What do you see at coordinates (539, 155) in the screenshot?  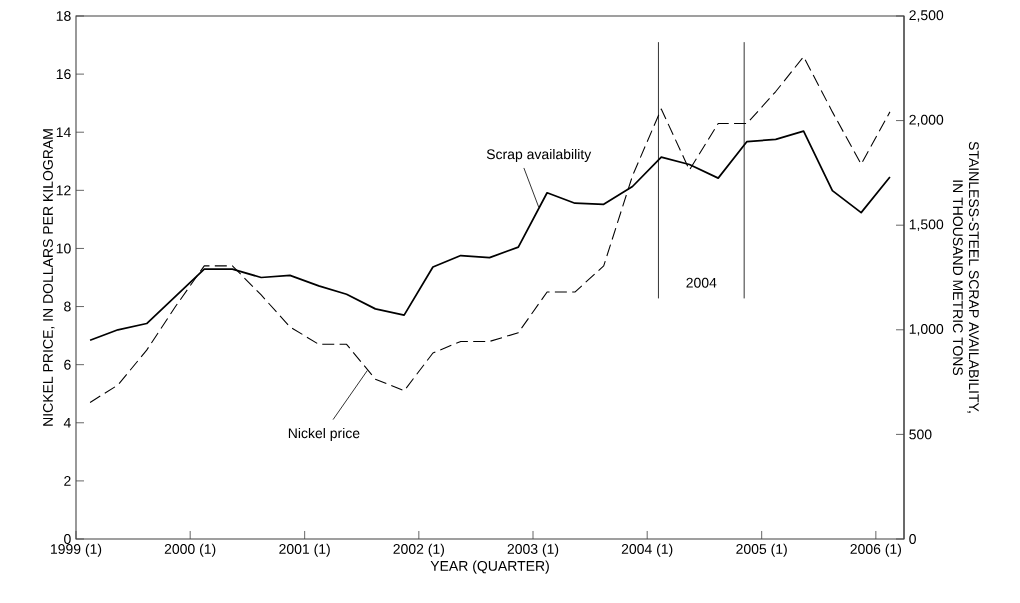 I see `text: Scrap availability` at bounding box center [539, 155].